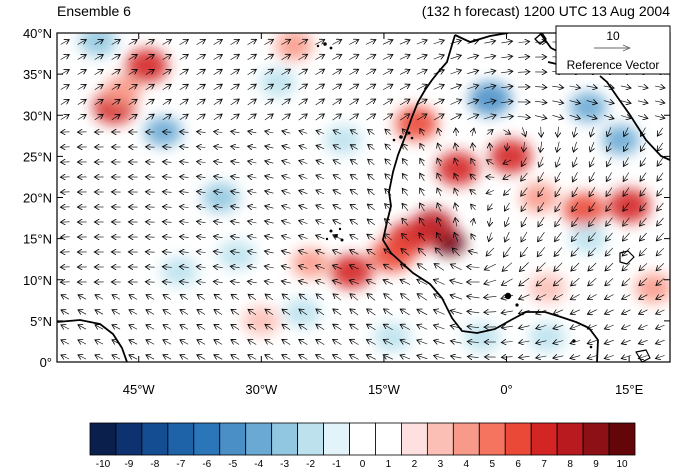  What do you see at coordinates (629, 389) in the screenshot?
I see `lon-tick-label: 15°E` at bounding box center [629, 389].